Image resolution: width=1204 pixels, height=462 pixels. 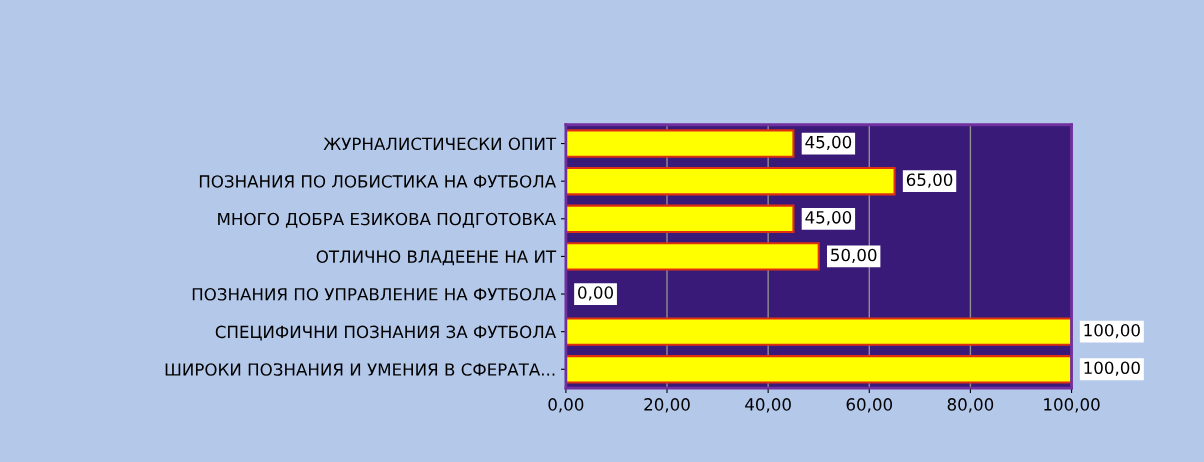 I want to click on data-label: 0,00, so click(x=595, y=293).